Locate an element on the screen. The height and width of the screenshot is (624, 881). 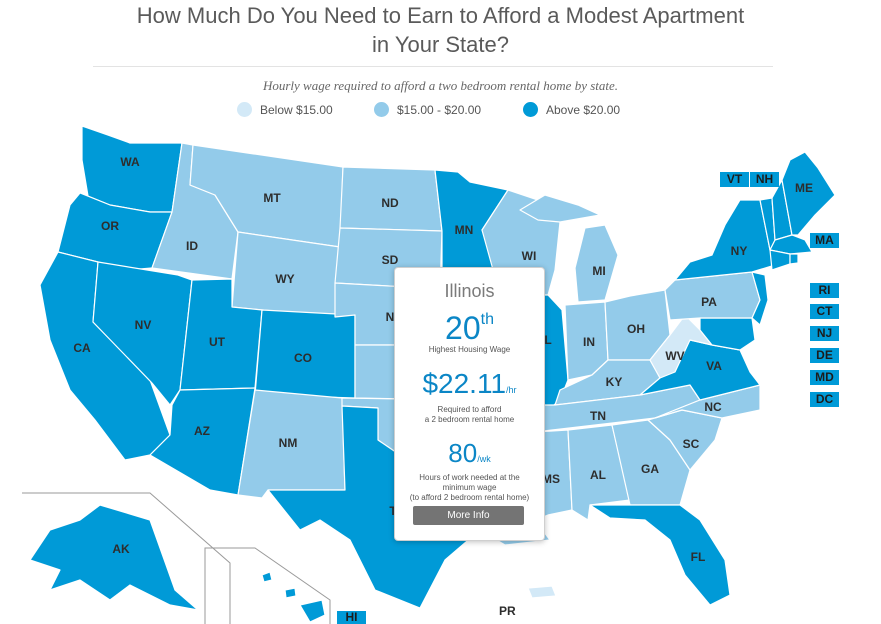
callout-nh: NH is located at coordinates (764, 179).